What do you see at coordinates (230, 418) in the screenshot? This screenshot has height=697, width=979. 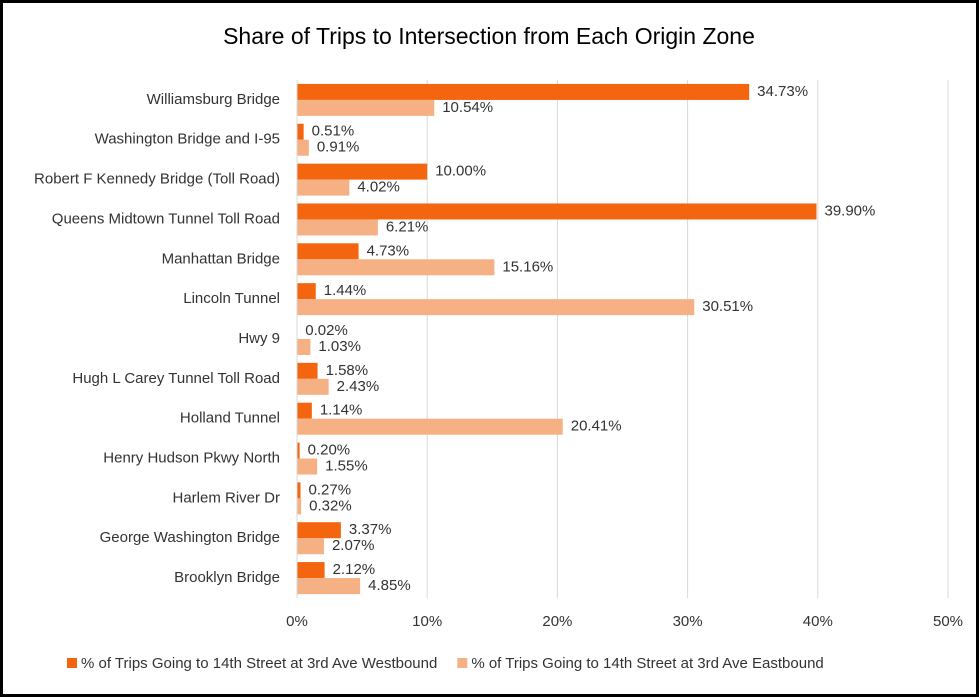 I see `y-tick-label: Holland Tunnel` at bounding box center [230, 418].